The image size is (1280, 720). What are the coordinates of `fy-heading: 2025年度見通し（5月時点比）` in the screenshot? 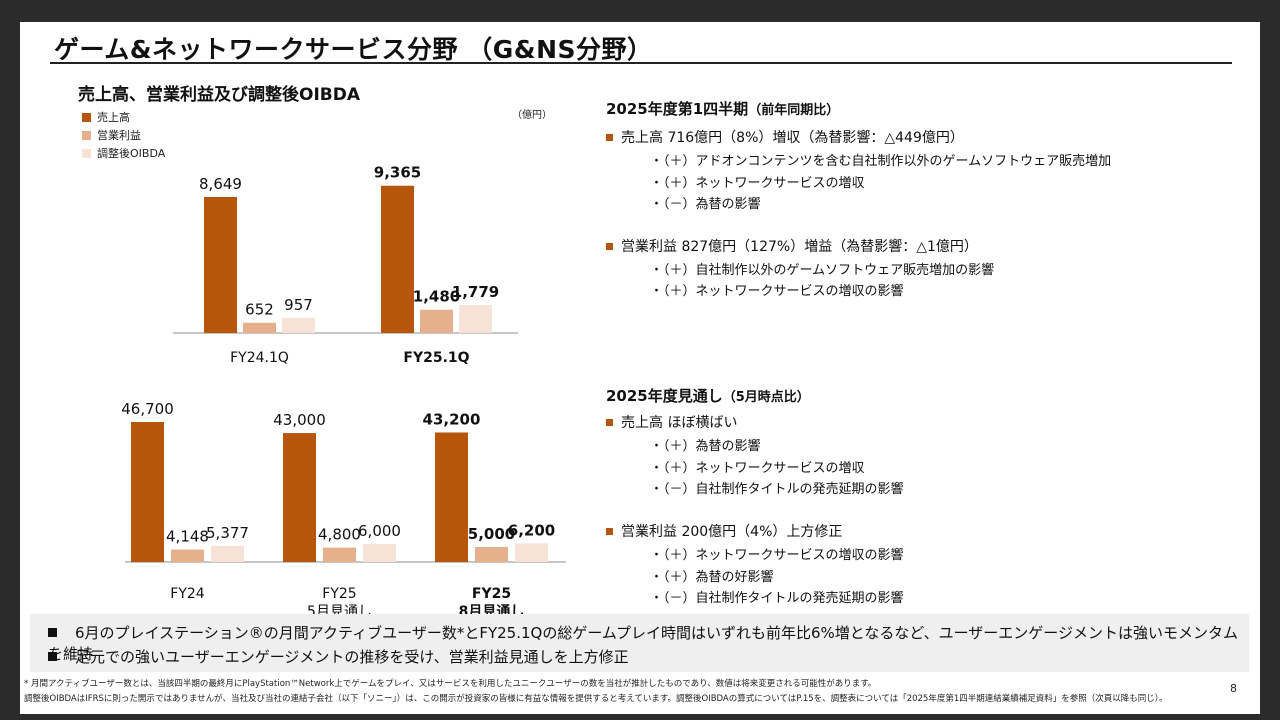 It's located at (708, 395).